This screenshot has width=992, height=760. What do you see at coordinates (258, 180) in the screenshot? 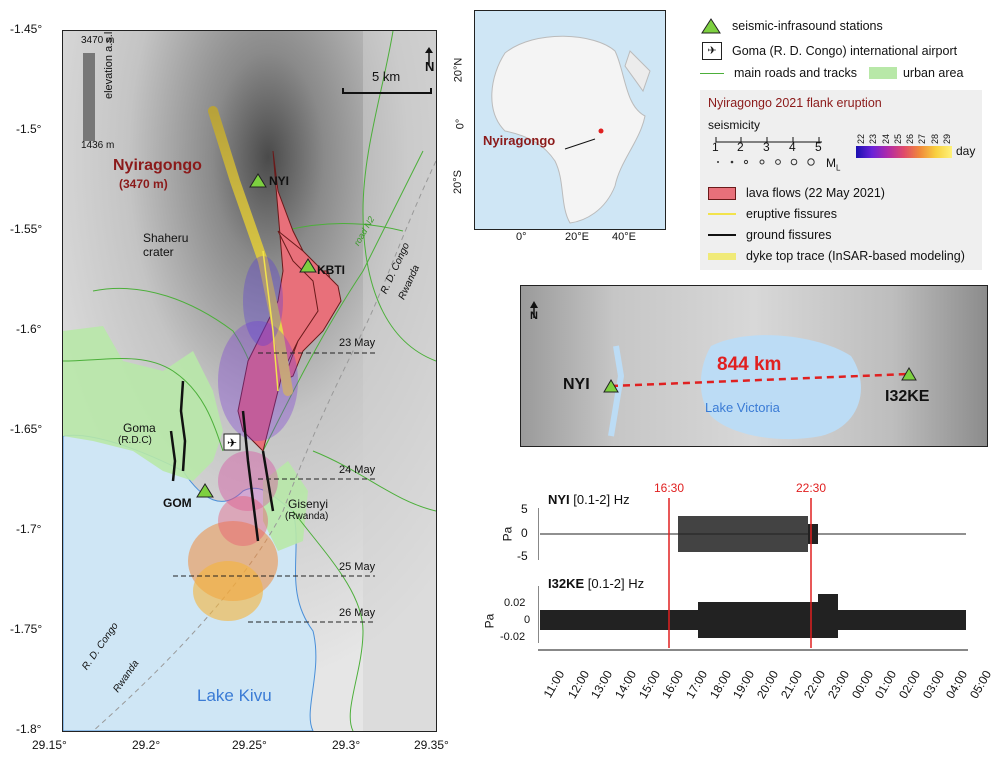
I see `station-nyi-marker` at bounding box center [258, 180].